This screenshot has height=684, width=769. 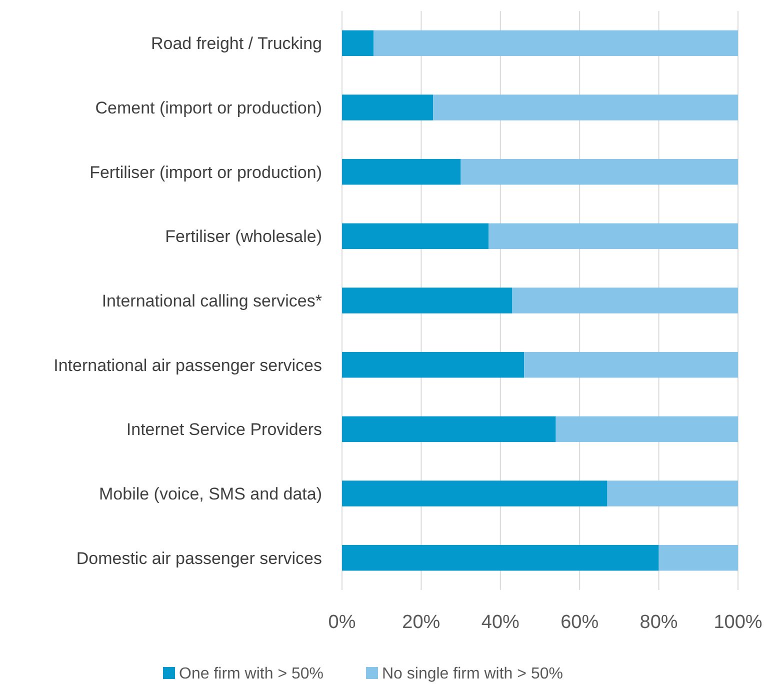 What do you see at coordinates (579, 622) in the screenshot?
I see `x-tick-label: 60%` at bounding box center [579, 622].